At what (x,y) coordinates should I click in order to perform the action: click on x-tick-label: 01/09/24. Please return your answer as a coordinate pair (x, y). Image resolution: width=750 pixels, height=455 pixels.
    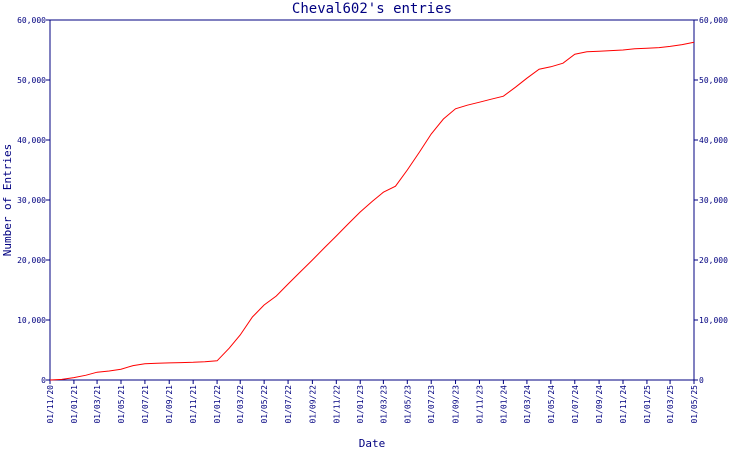
    Looking at the image, I should click on (599, 404).